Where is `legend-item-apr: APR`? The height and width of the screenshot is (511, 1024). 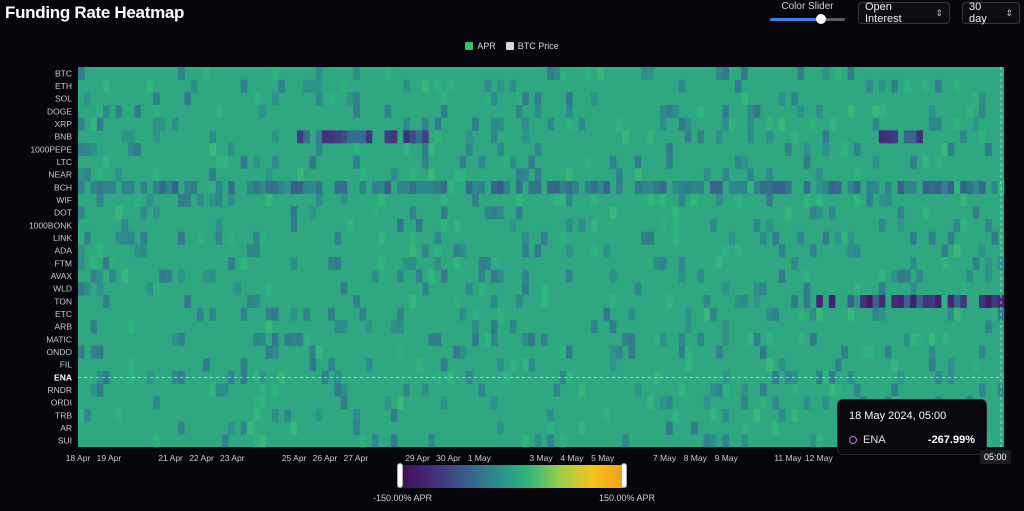 legend-item-apr: APR is located at coordinates (480, 46).